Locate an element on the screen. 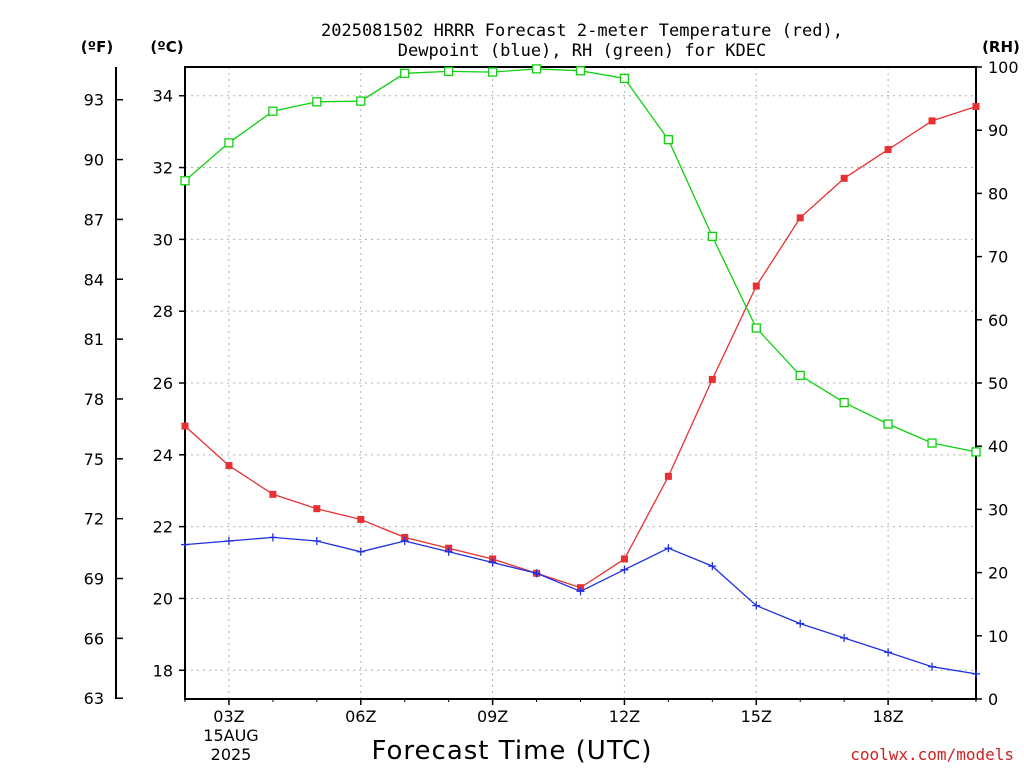 This screenshot has width=1024, height=768. date-label-day: 15AUG is located at coordinates (230, 735).